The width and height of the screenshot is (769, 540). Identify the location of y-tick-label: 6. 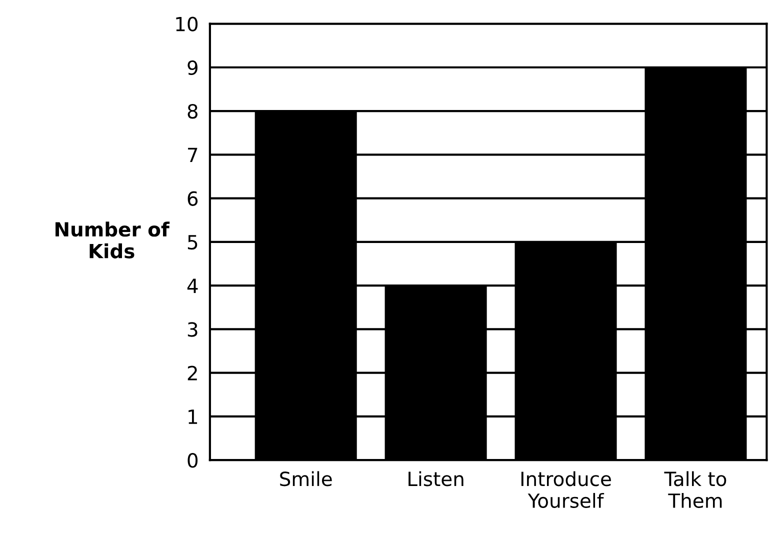
(193, 198).